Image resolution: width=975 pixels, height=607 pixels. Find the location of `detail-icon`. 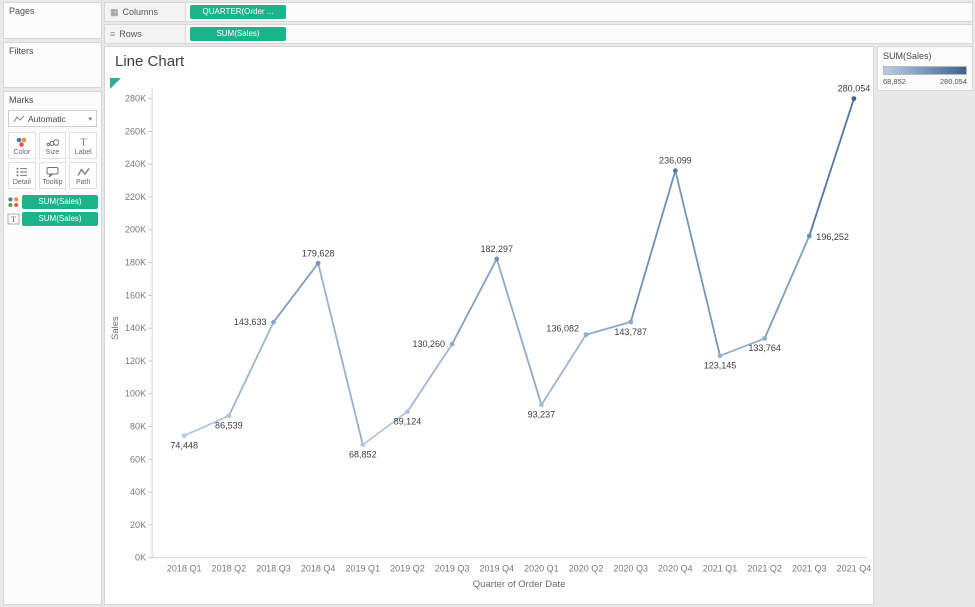

detail-icon is located at coordinates (22, 171).